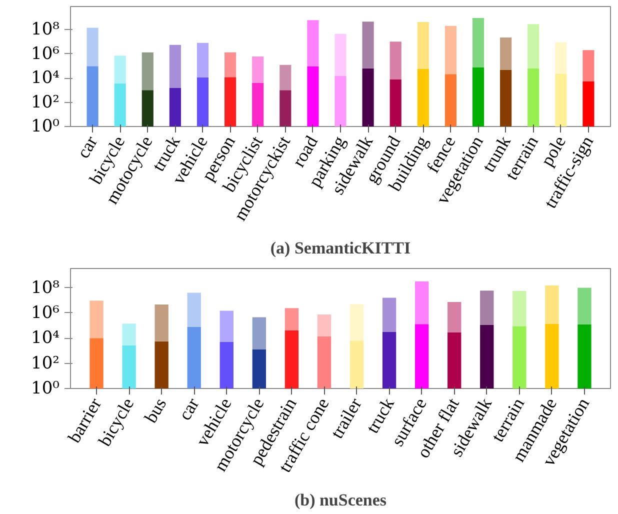  I want to click on text: (a) SemanticKITTI, so click(341, 248).